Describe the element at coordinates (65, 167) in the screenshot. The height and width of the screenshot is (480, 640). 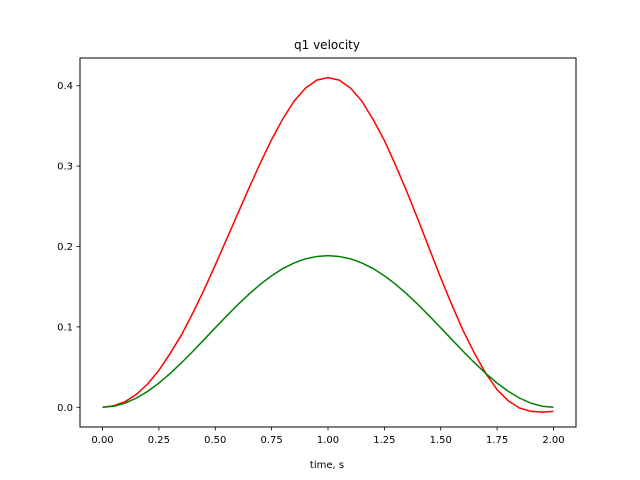
I see `y-tick-label: 0.3` at that location.